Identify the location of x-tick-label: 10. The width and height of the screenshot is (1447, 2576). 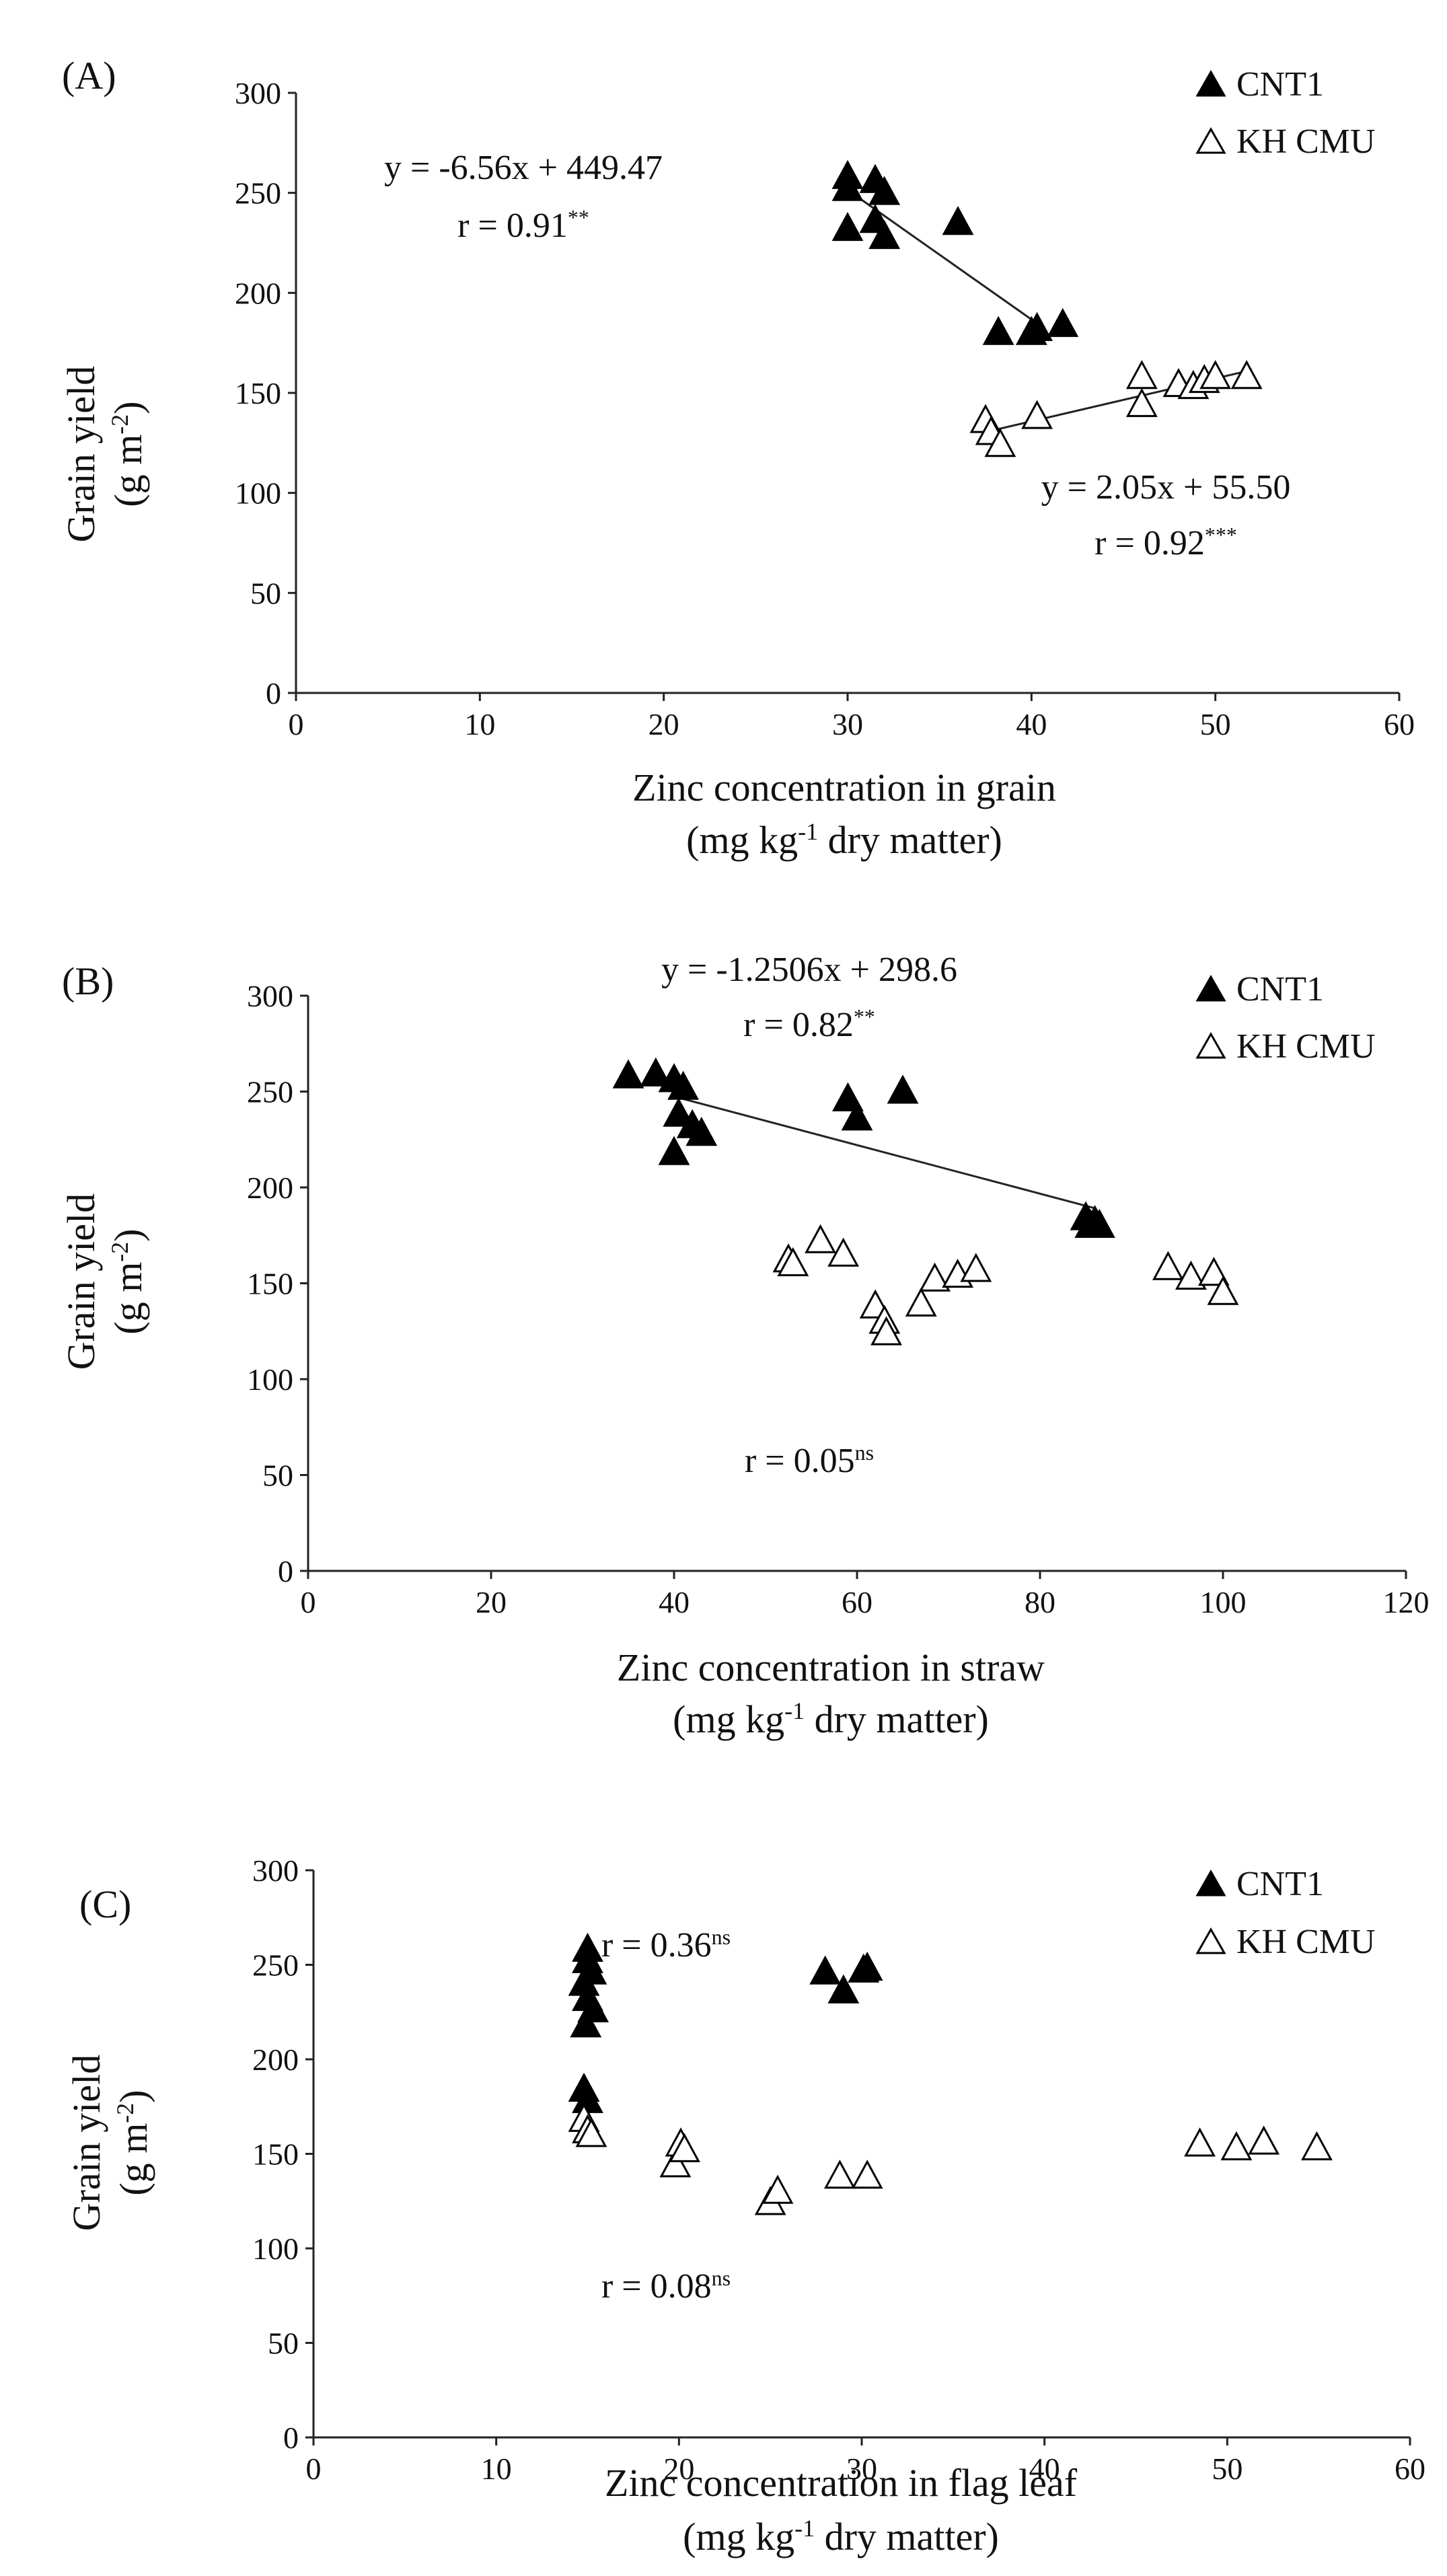
(479, 724).